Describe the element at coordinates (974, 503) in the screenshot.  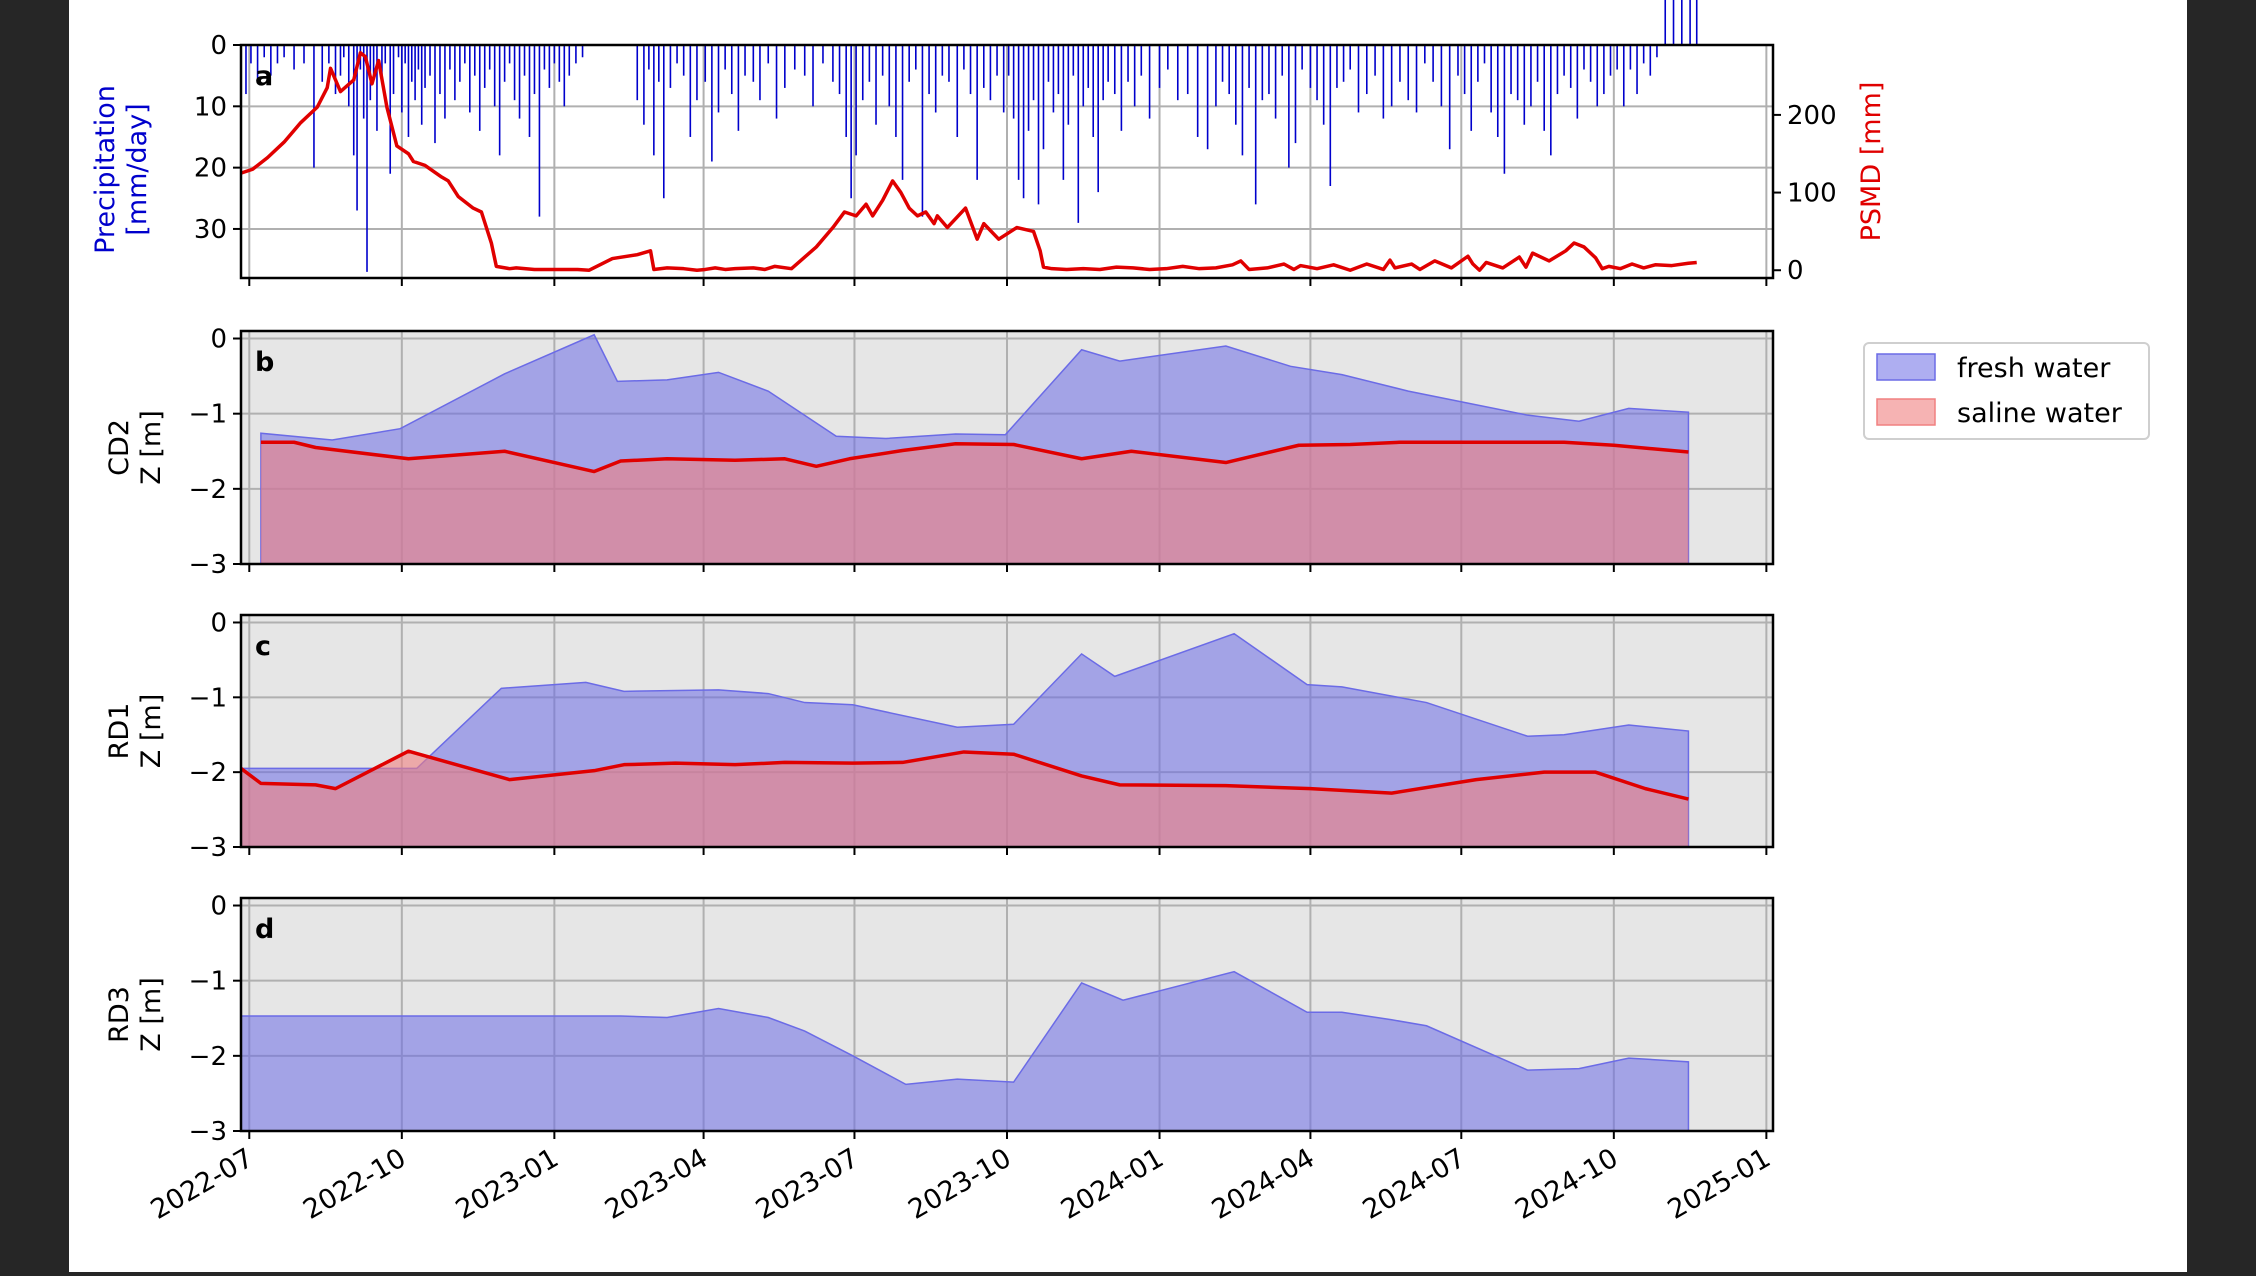
I see `panel-b-saline-area` at that location.